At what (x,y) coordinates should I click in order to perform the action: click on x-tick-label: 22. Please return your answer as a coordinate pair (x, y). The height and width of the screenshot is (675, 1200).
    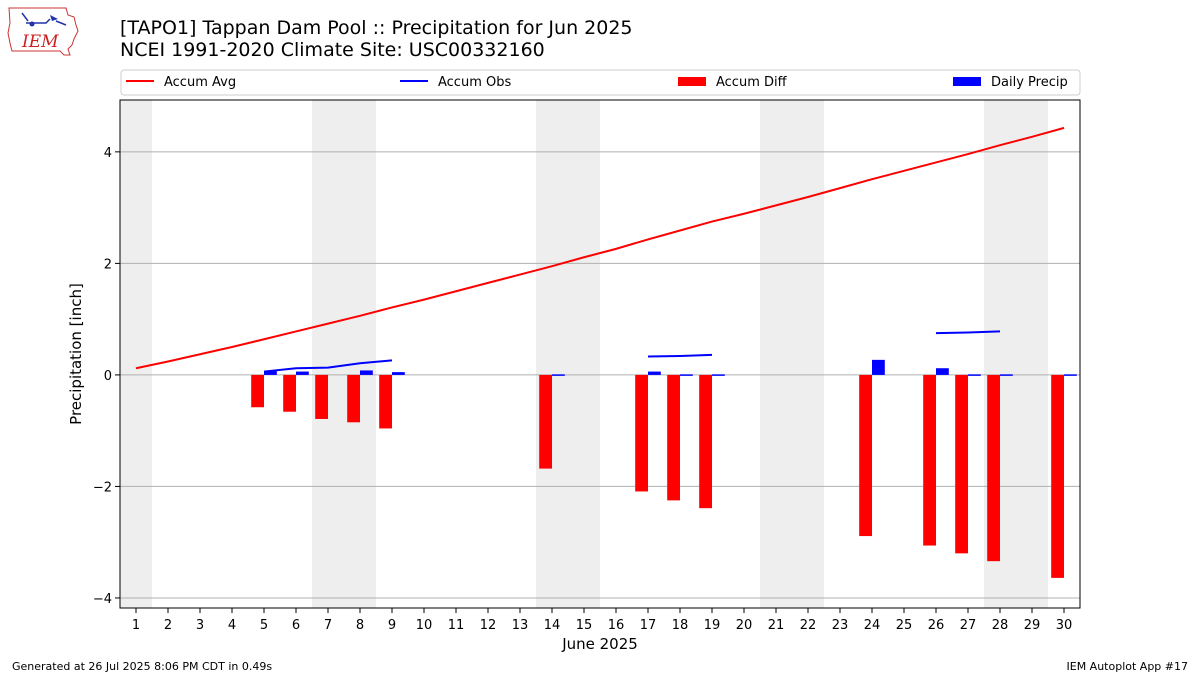
    Looking at the image, I should click on (808, 625).